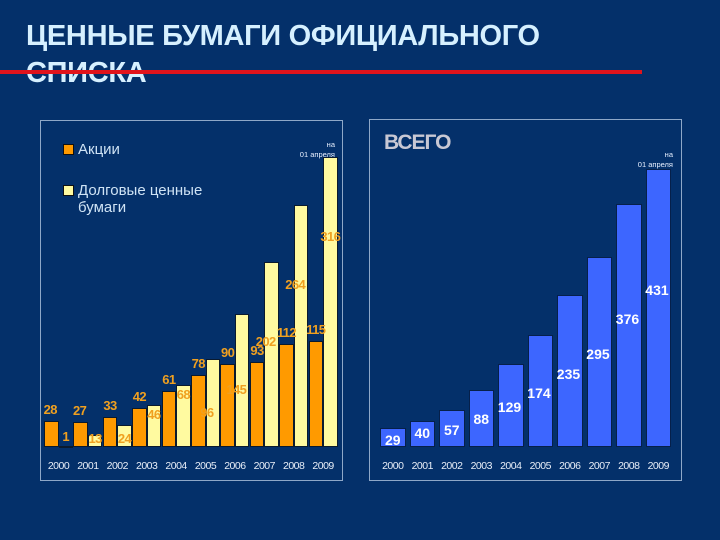 This screenshot has height=540, width=720. Describe the element at coordinates (169, 379) in the screenshot. I see `value-label-shares: 61` at that location.